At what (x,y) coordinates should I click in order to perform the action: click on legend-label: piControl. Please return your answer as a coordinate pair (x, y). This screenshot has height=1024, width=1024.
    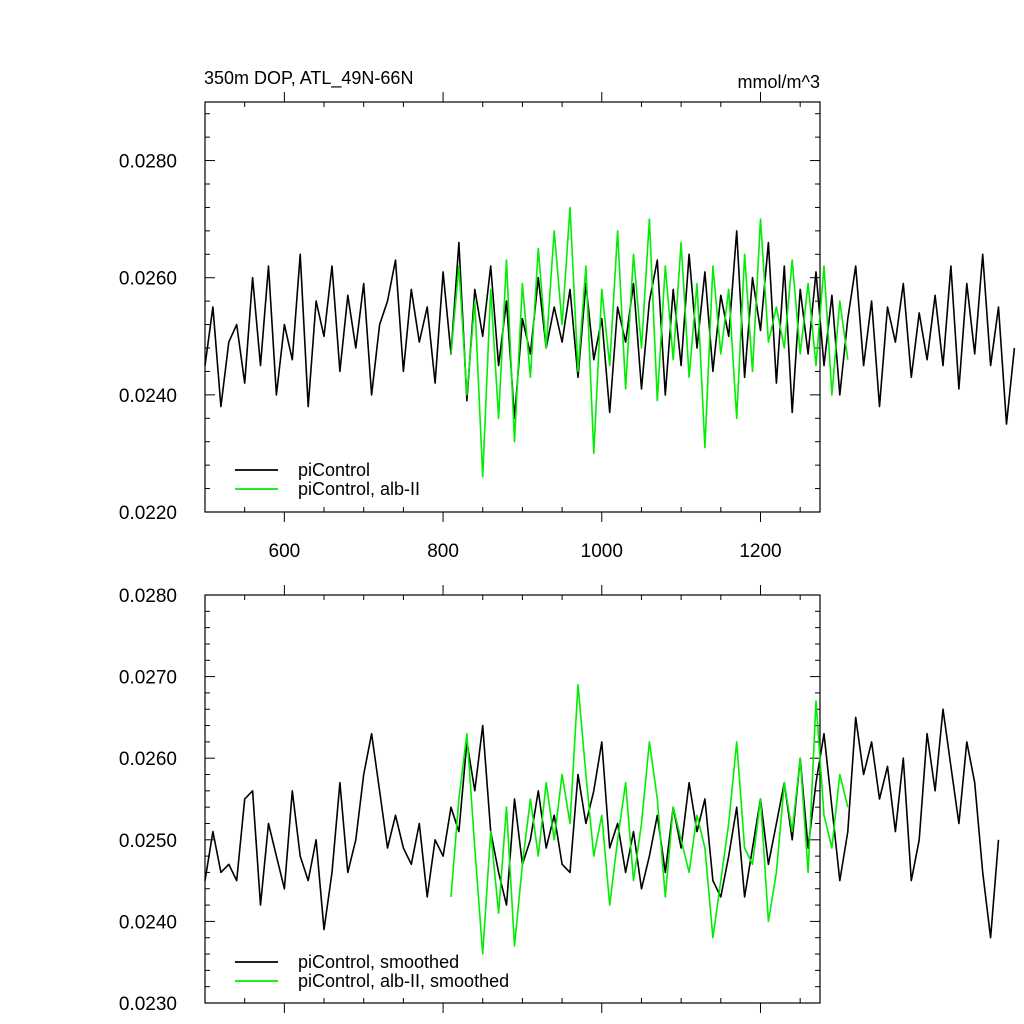
    Looking at the image, I should click on (334, 470).